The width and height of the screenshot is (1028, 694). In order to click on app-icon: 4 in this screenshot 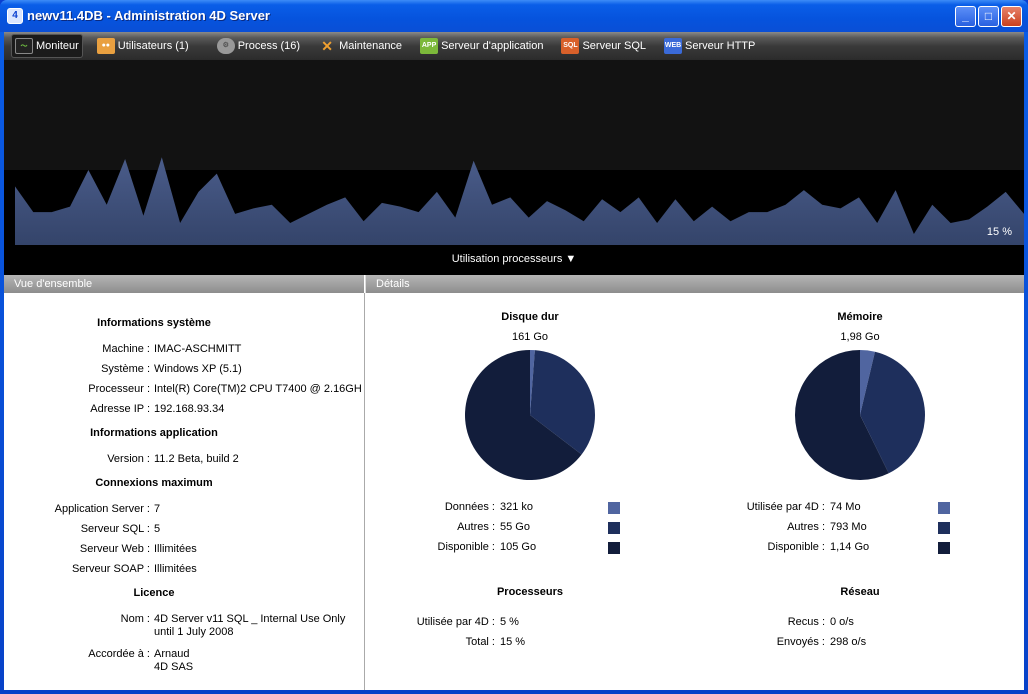, I will do `click(15, 16)`.